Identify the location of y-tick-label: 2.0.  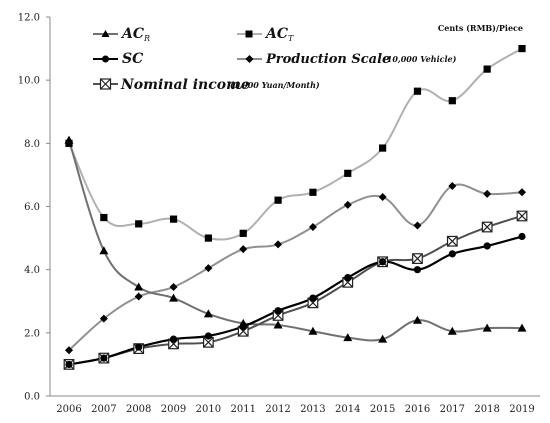
(32, 333).